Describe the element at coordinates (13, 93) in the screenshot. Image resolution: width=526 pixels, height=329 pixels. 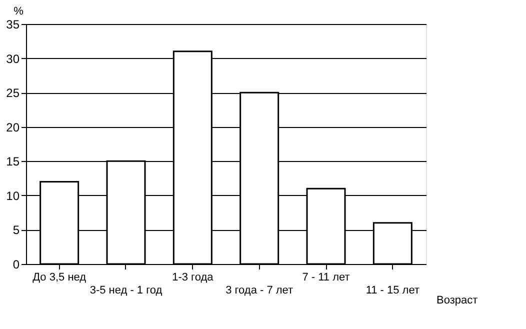
I see `y-tick-label: 25` at that location.